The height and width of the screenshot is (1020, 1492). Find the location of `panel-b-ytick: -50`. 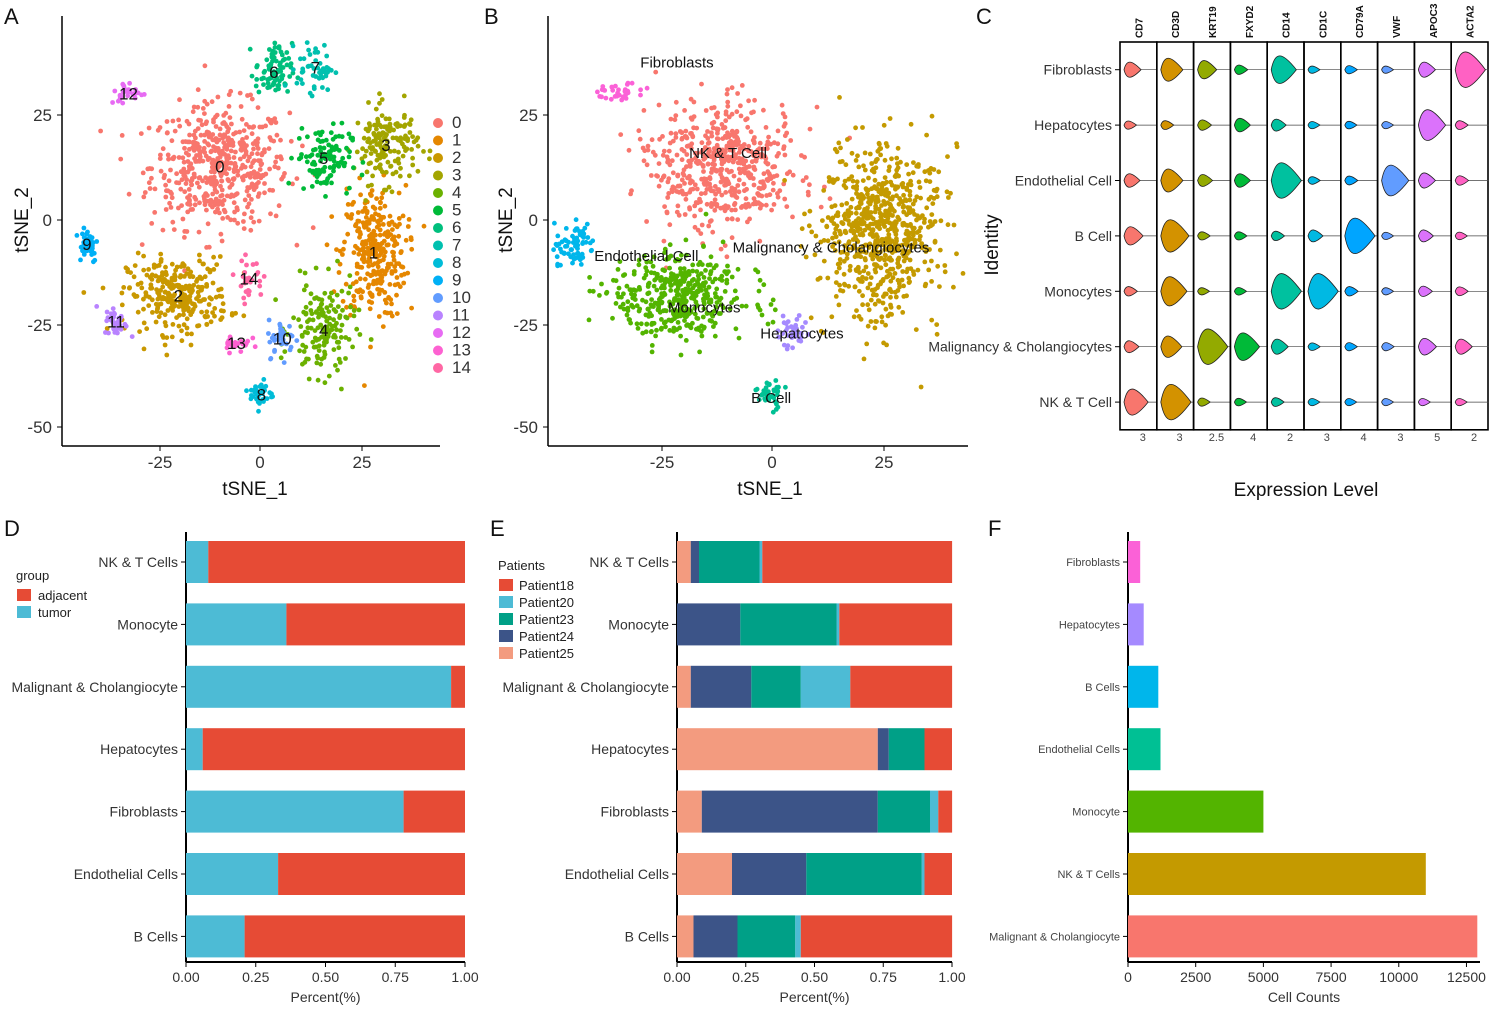

panel-b-ytick: -50 is located at coordinates (525, 427).